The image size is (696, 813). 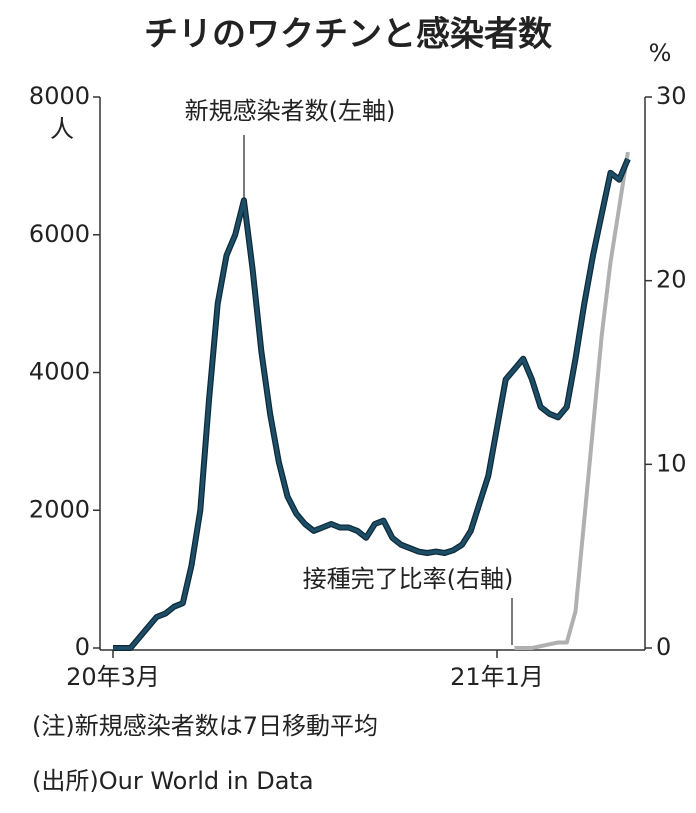 I want to click on note: (出所)Our World in Data, so click(x=173, y=781).